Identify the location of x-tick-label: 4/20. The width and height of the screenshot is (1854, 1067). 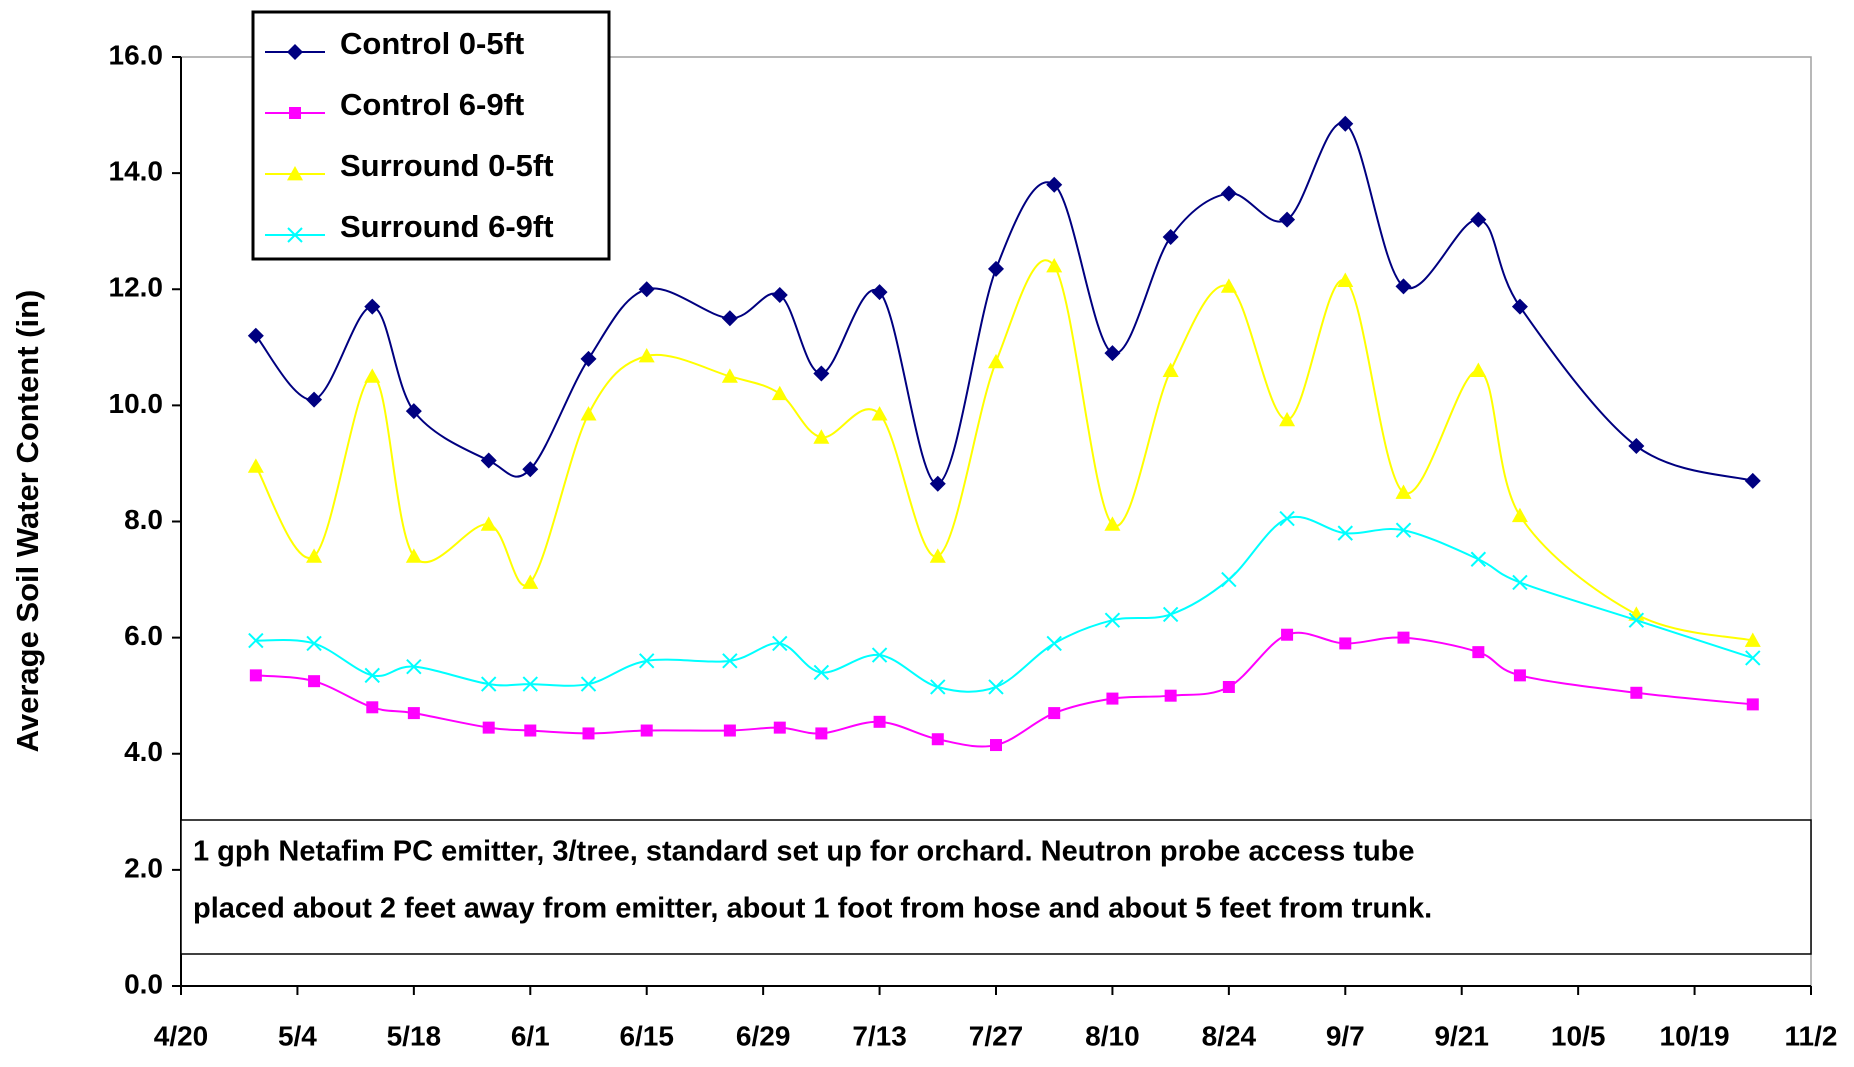
(181, 1035).